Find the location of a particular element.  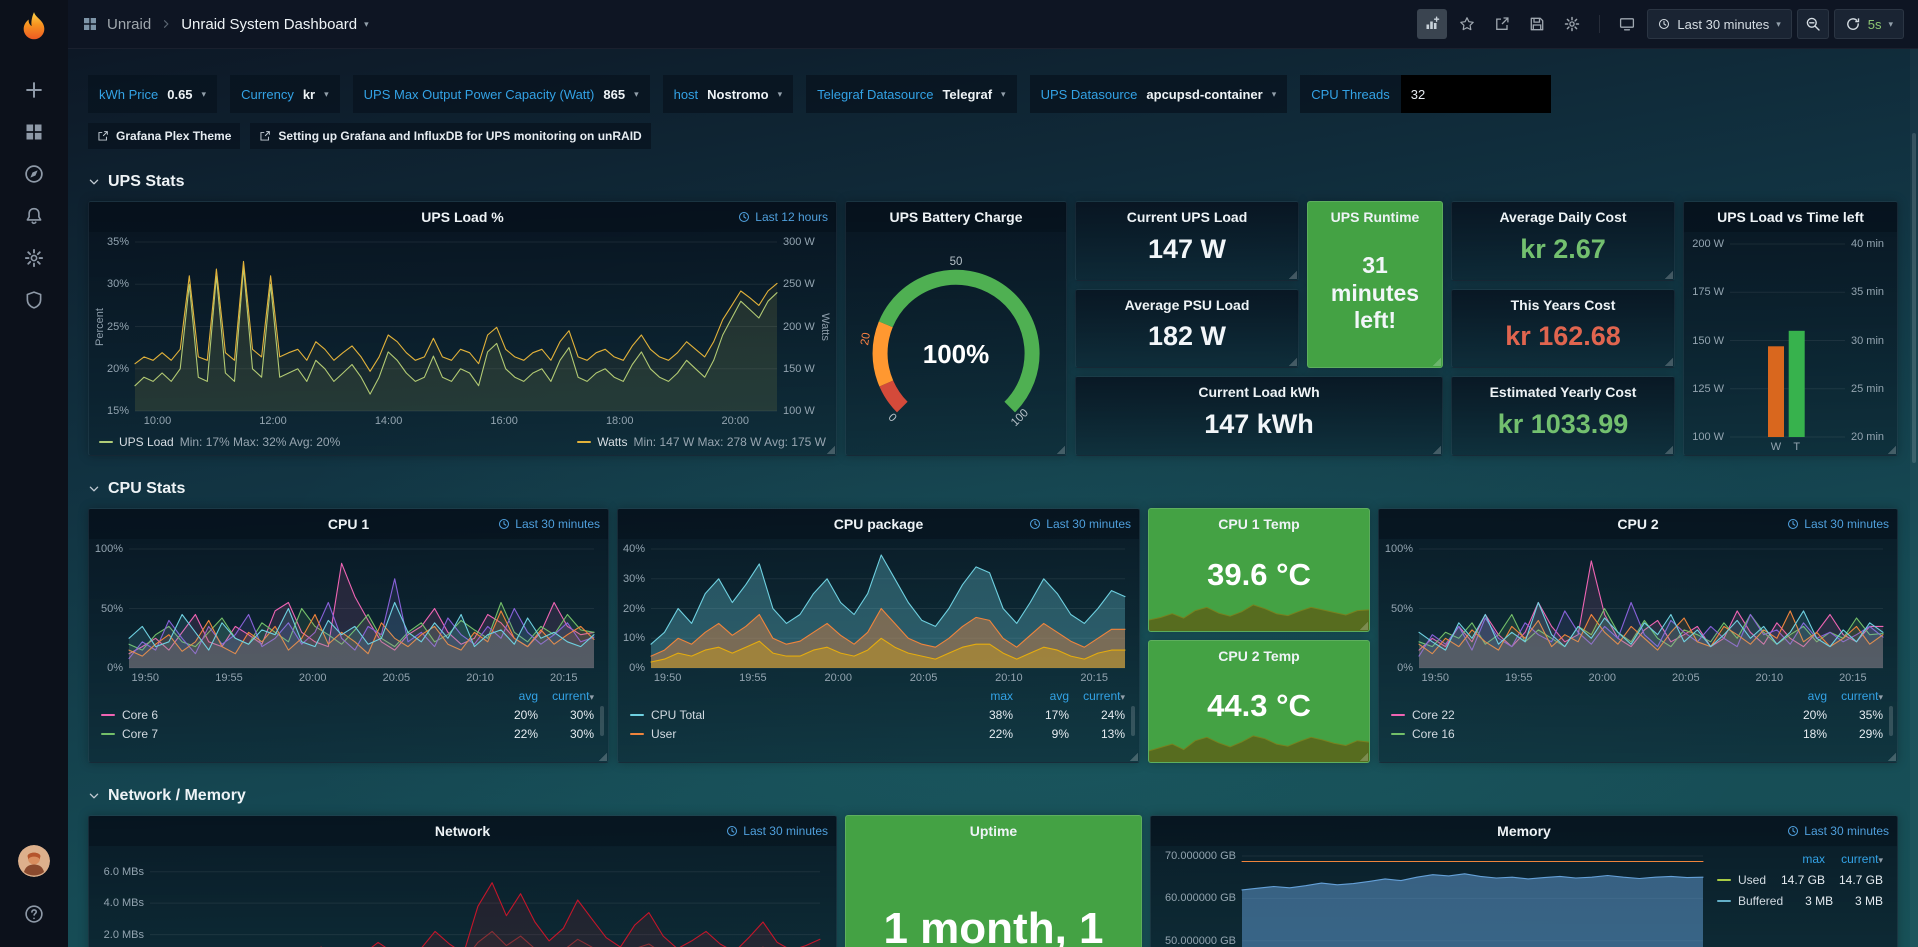

legend-row-cpu-total: CPU Total 38% 17% 24% is located at coordinates (877, 715).